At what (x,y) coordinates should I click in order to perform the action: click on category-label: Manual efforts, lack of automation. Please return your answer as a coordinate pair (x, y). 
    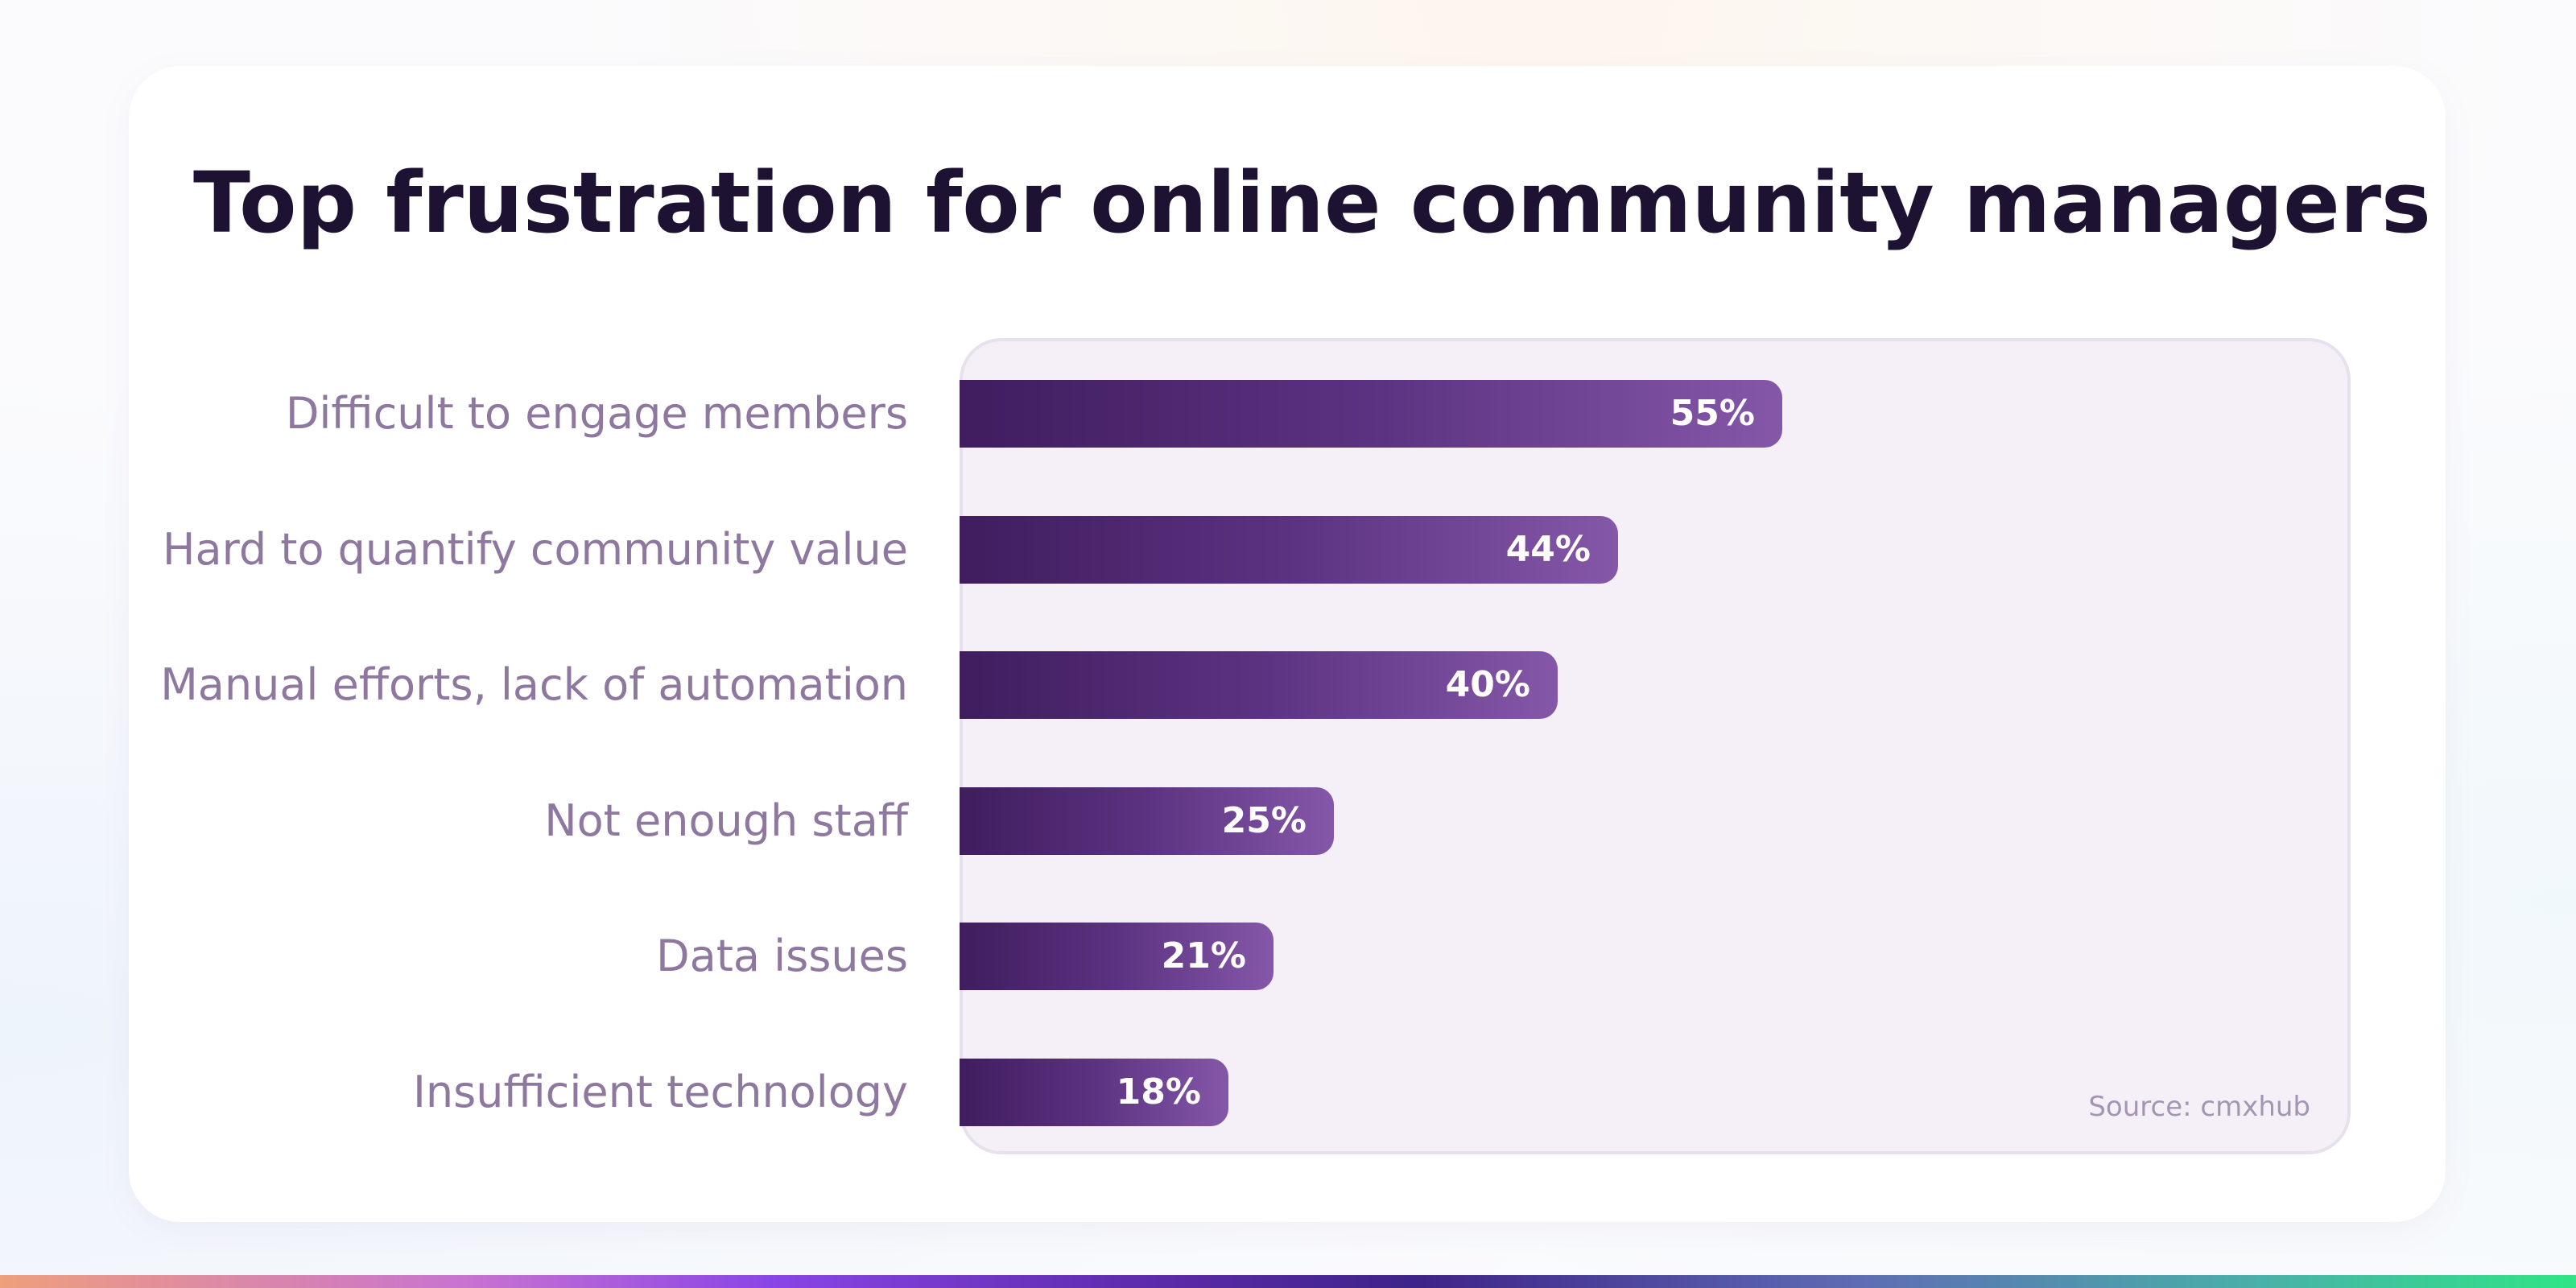
    Looking at the image, I should click on (534, 684).